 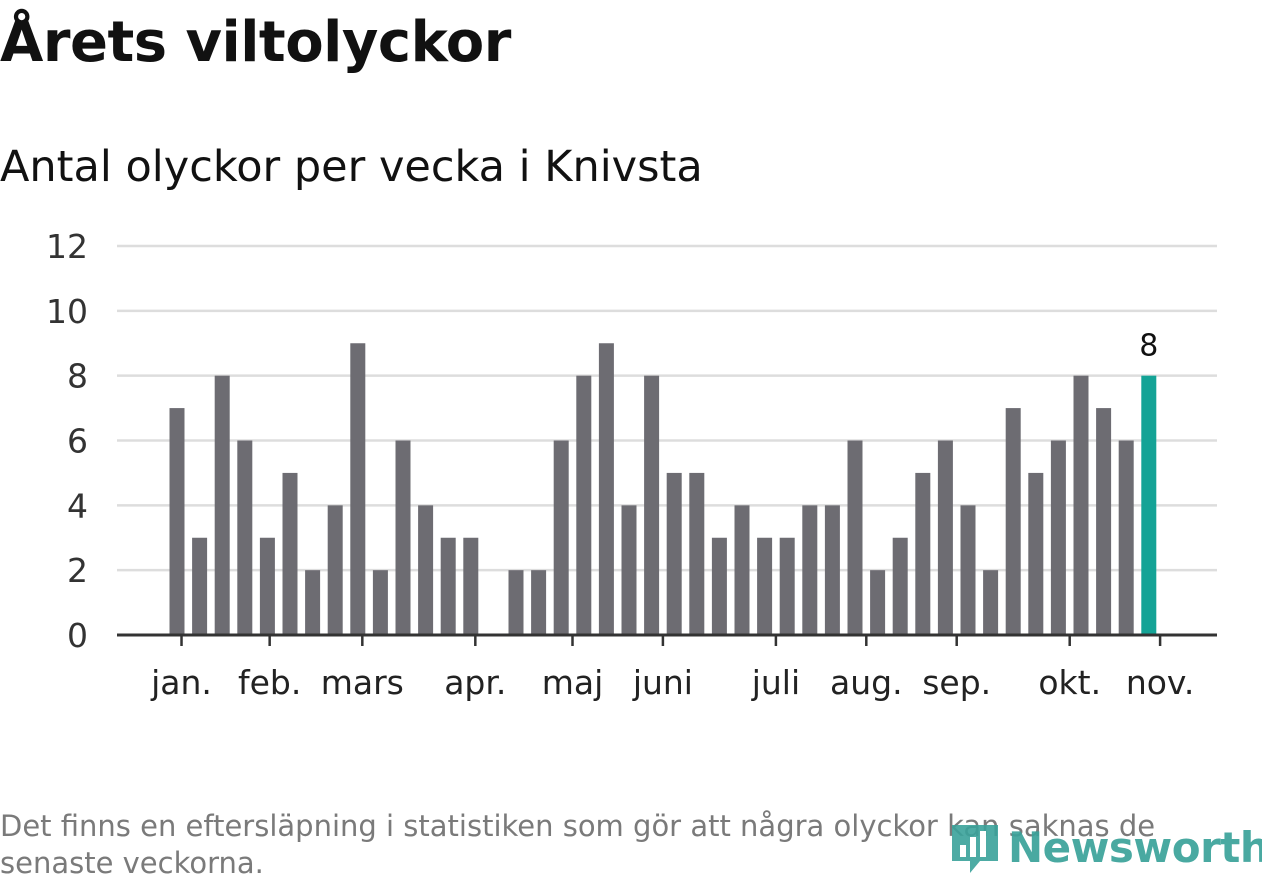 I want to click on x-tick-label: maj, so click(x=573, y=682).